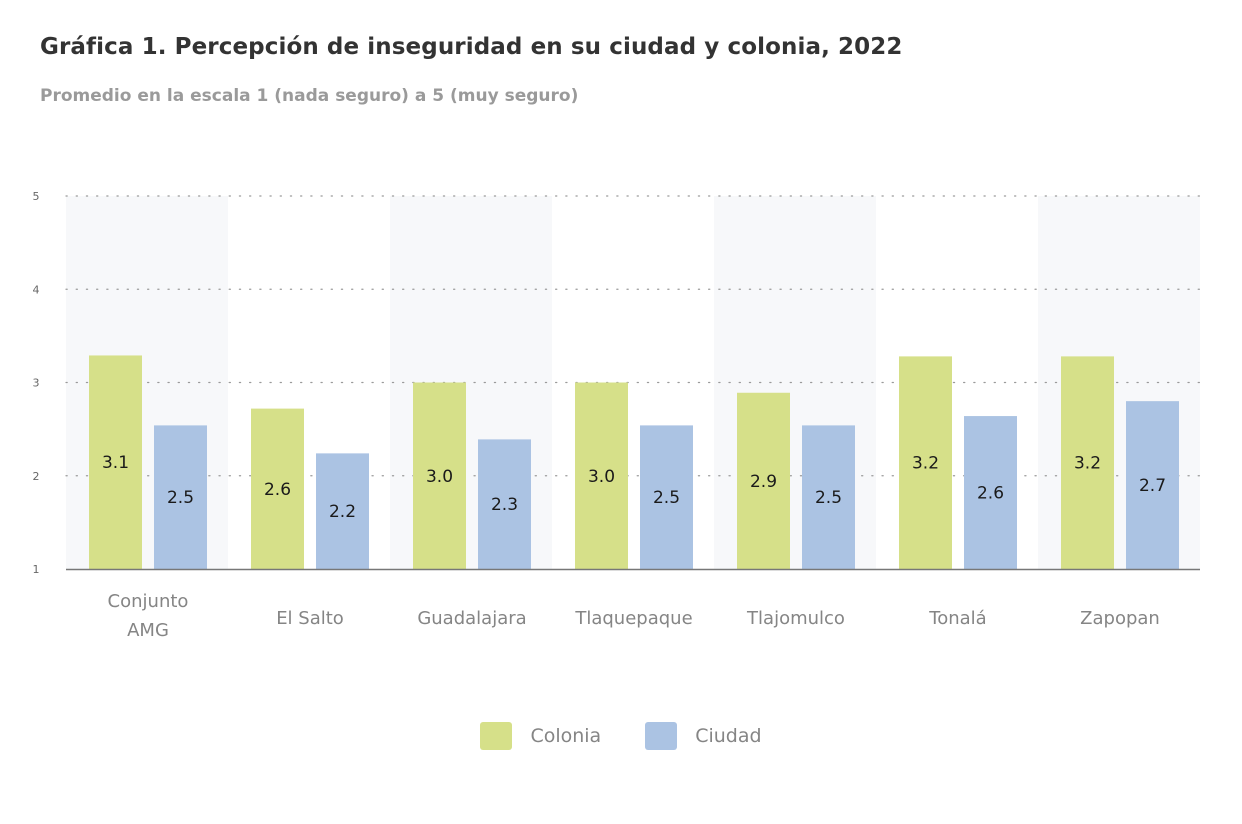 The image size is (1242, 824). What do you see at coordinates (36, 476) in the screenshot?
I see `y-tick-label: 2` at bounding box center [36, 476].